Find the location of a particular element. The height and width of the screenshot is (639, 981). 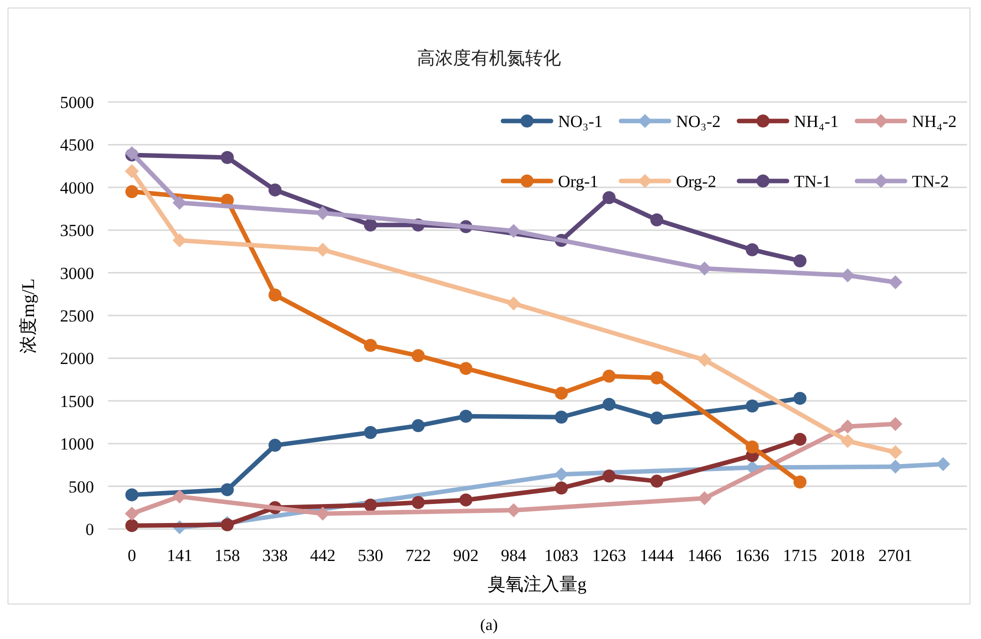

x-tick-label: 1263 is located at coordinates (609, 555).